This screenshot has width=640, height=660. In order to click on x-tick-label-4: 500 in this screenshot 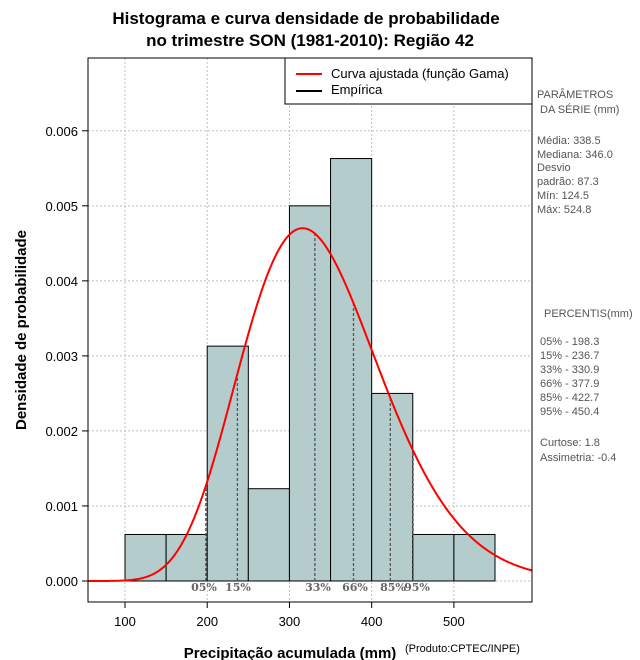, I will do `click(454, 621)`.